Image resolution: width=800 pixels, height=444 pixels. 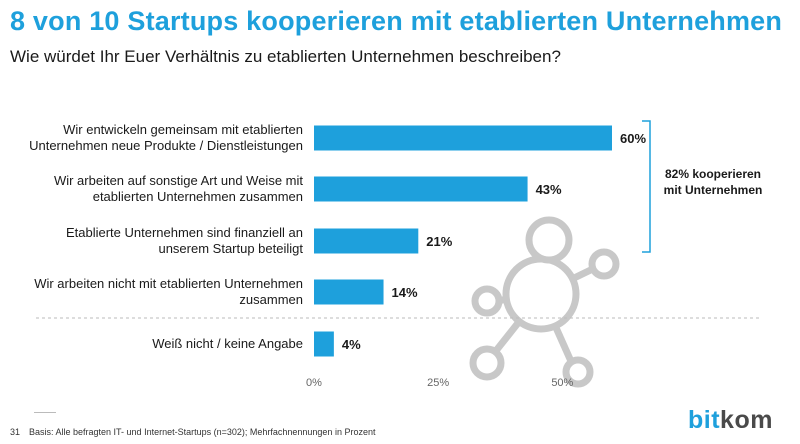 I want to click on bitkom-logo: bitkom, so click(x=730, y=420).